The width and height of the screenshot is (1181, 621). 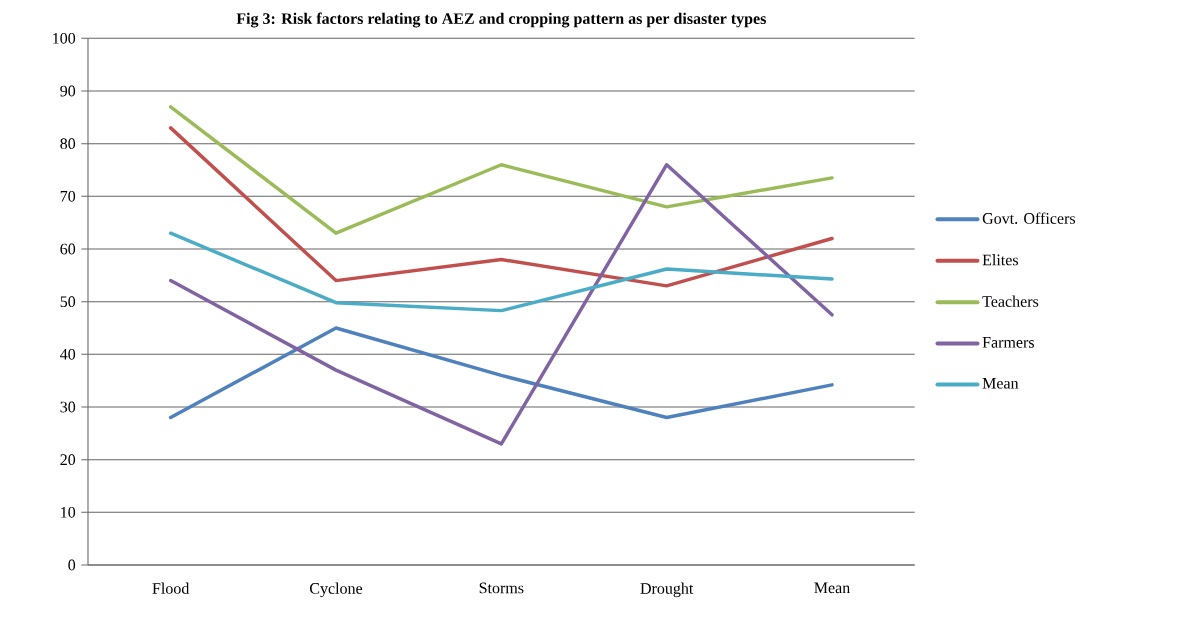 What do you see at coordinates (68, 91) in the screenshot?
I see `y-tick-label: 90` at bounding box center [68, 91].